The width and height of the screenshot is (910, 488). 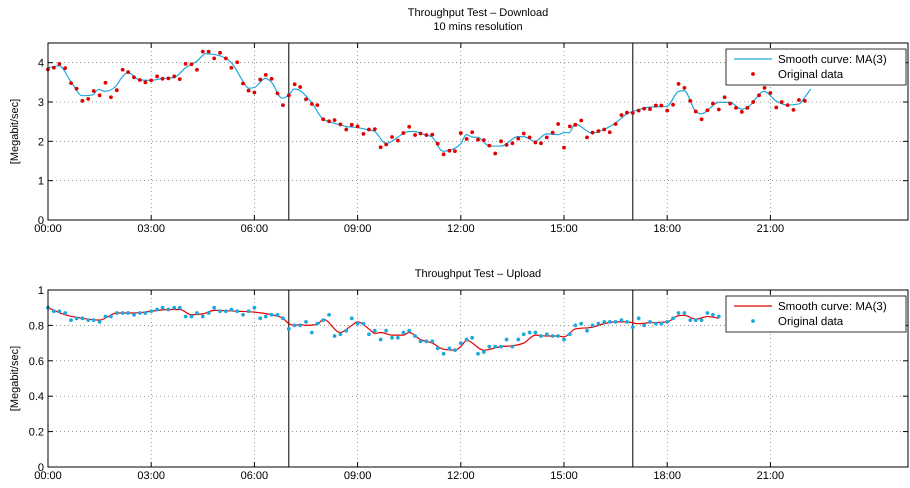 What do you see at coordinates (41, 142) in the screenshot?
I see `y-tick-label: 2` at bounding box center [41, 142].